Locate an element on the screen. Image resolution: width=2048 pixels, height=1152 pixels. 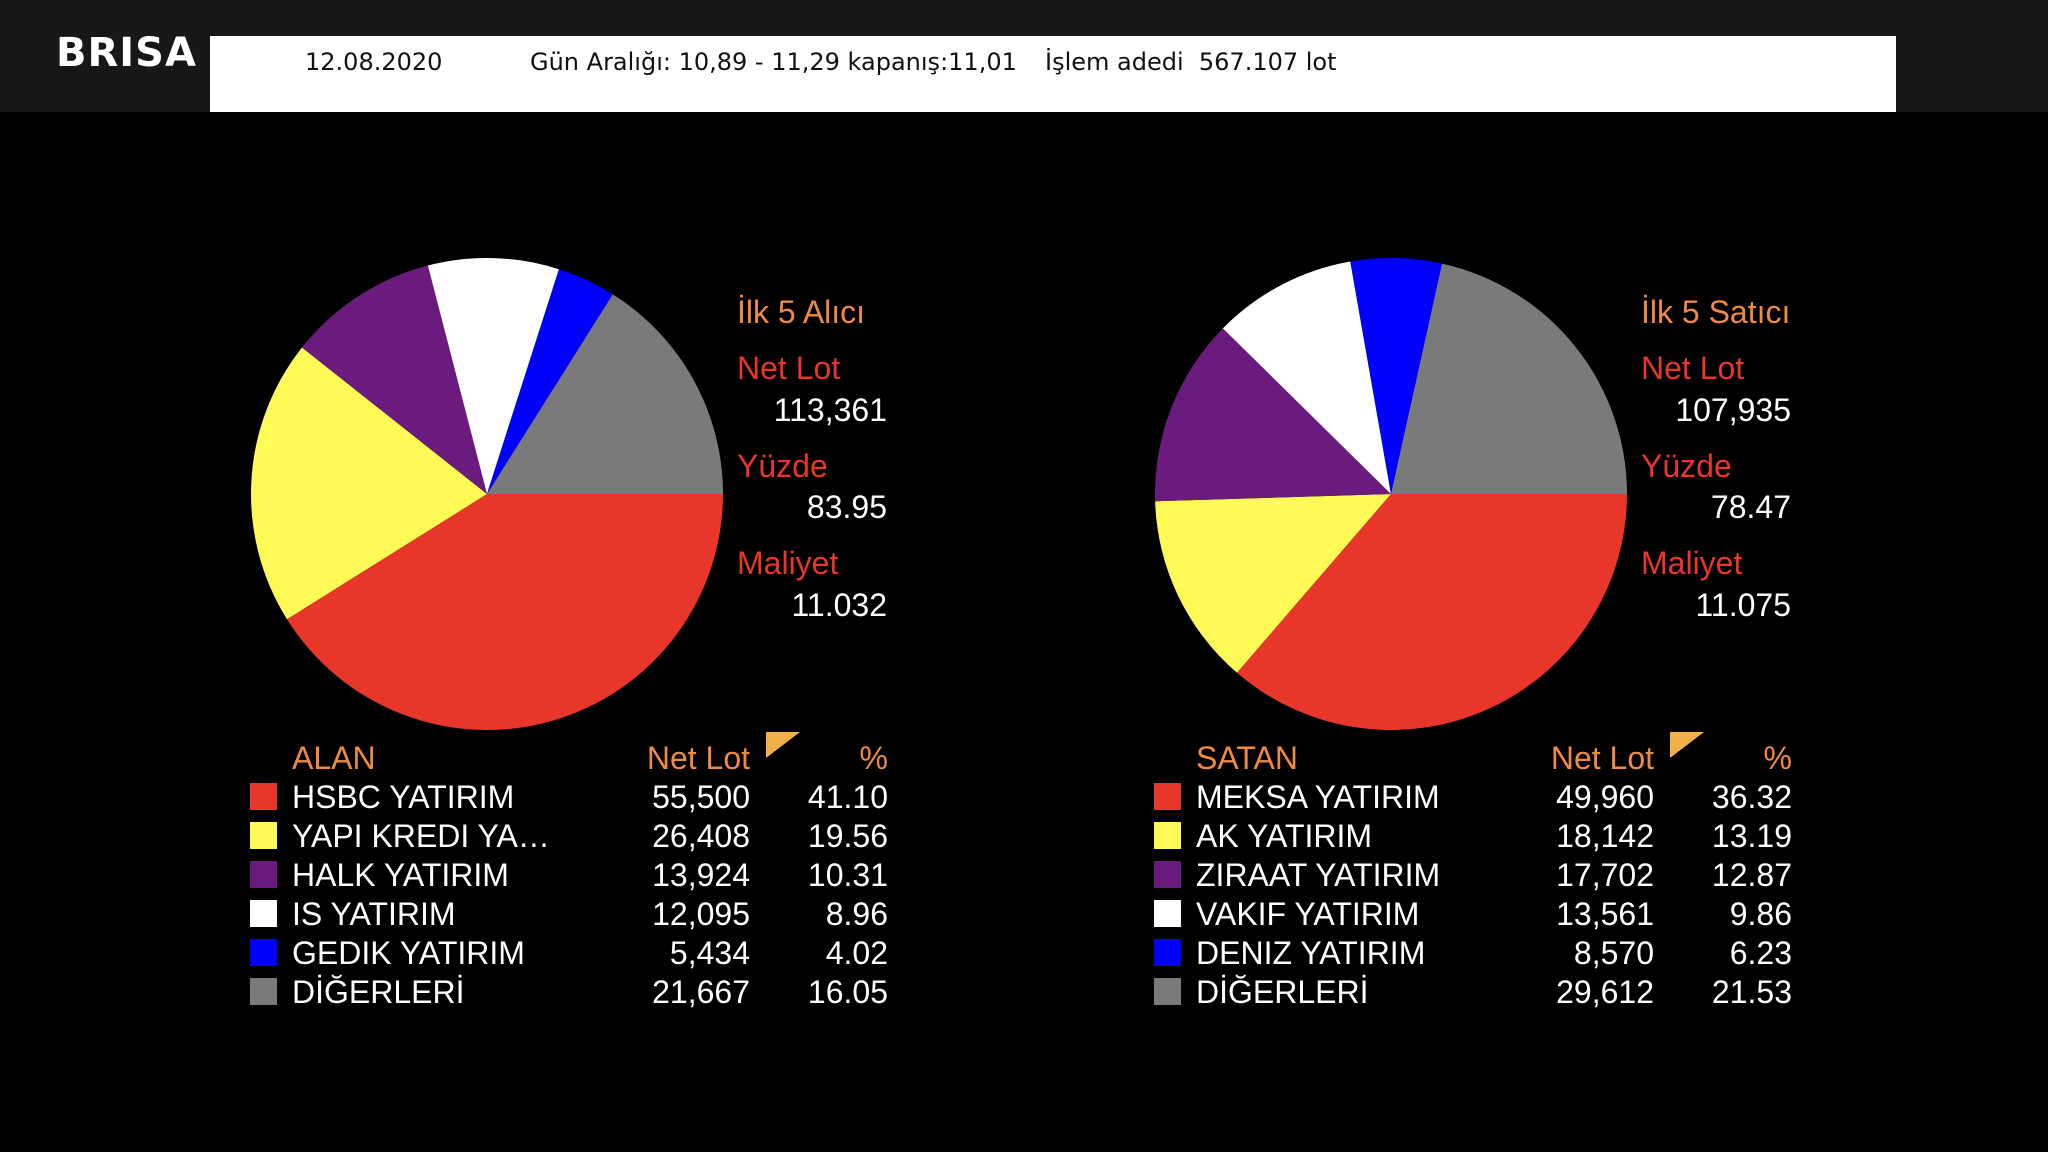
legend-pct: 9.86 is located at coordinates (1760, 914).